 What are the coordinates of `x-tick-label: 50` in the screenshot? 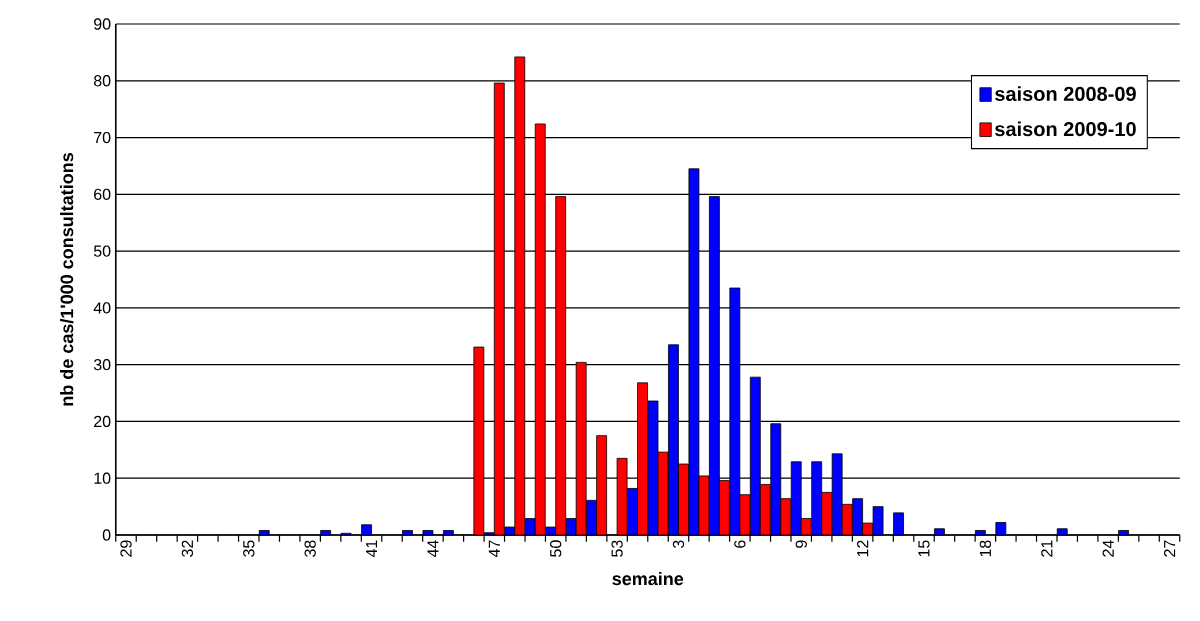 It's located at (556, 548).